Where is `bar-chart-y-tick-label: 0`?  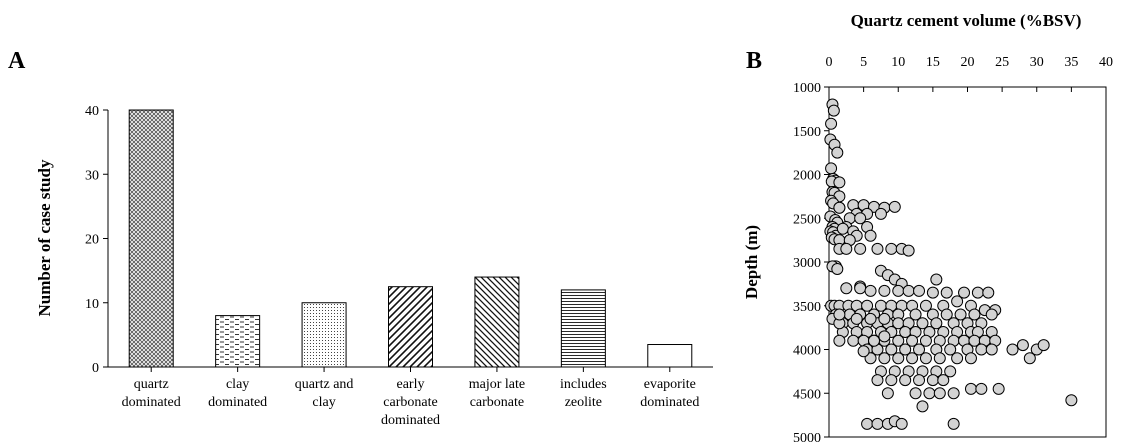
bar-chart-y-tick-label: 0 is located at coordinates (95, 368).